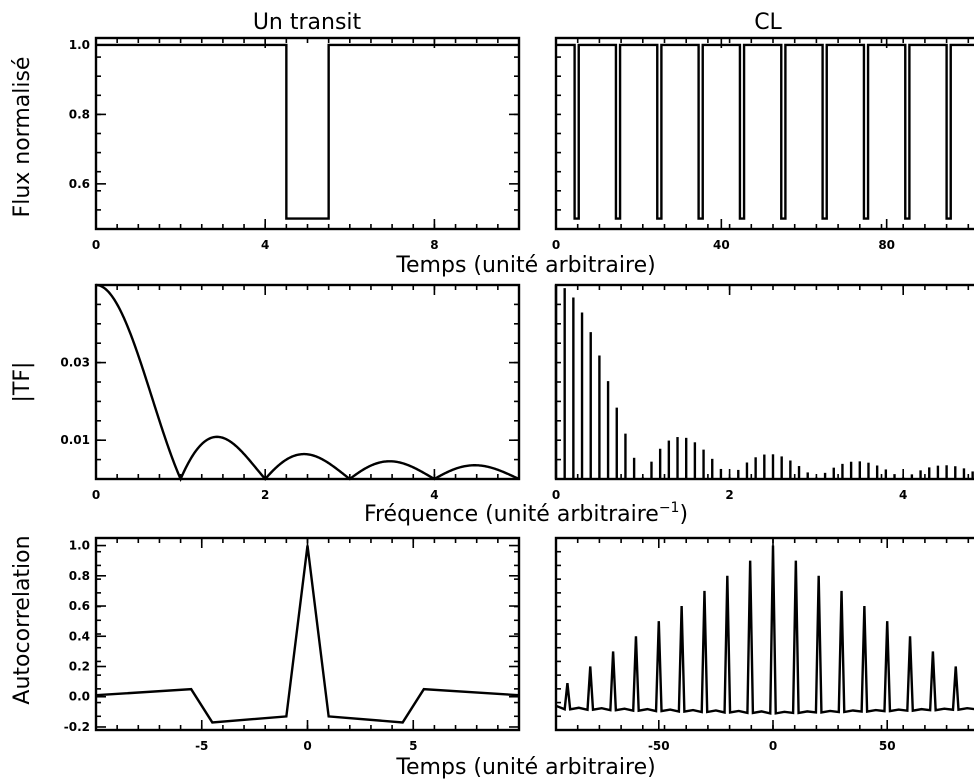 The image size is (974, 782). I want to click on title-left: Un transit, so click(307, 22).